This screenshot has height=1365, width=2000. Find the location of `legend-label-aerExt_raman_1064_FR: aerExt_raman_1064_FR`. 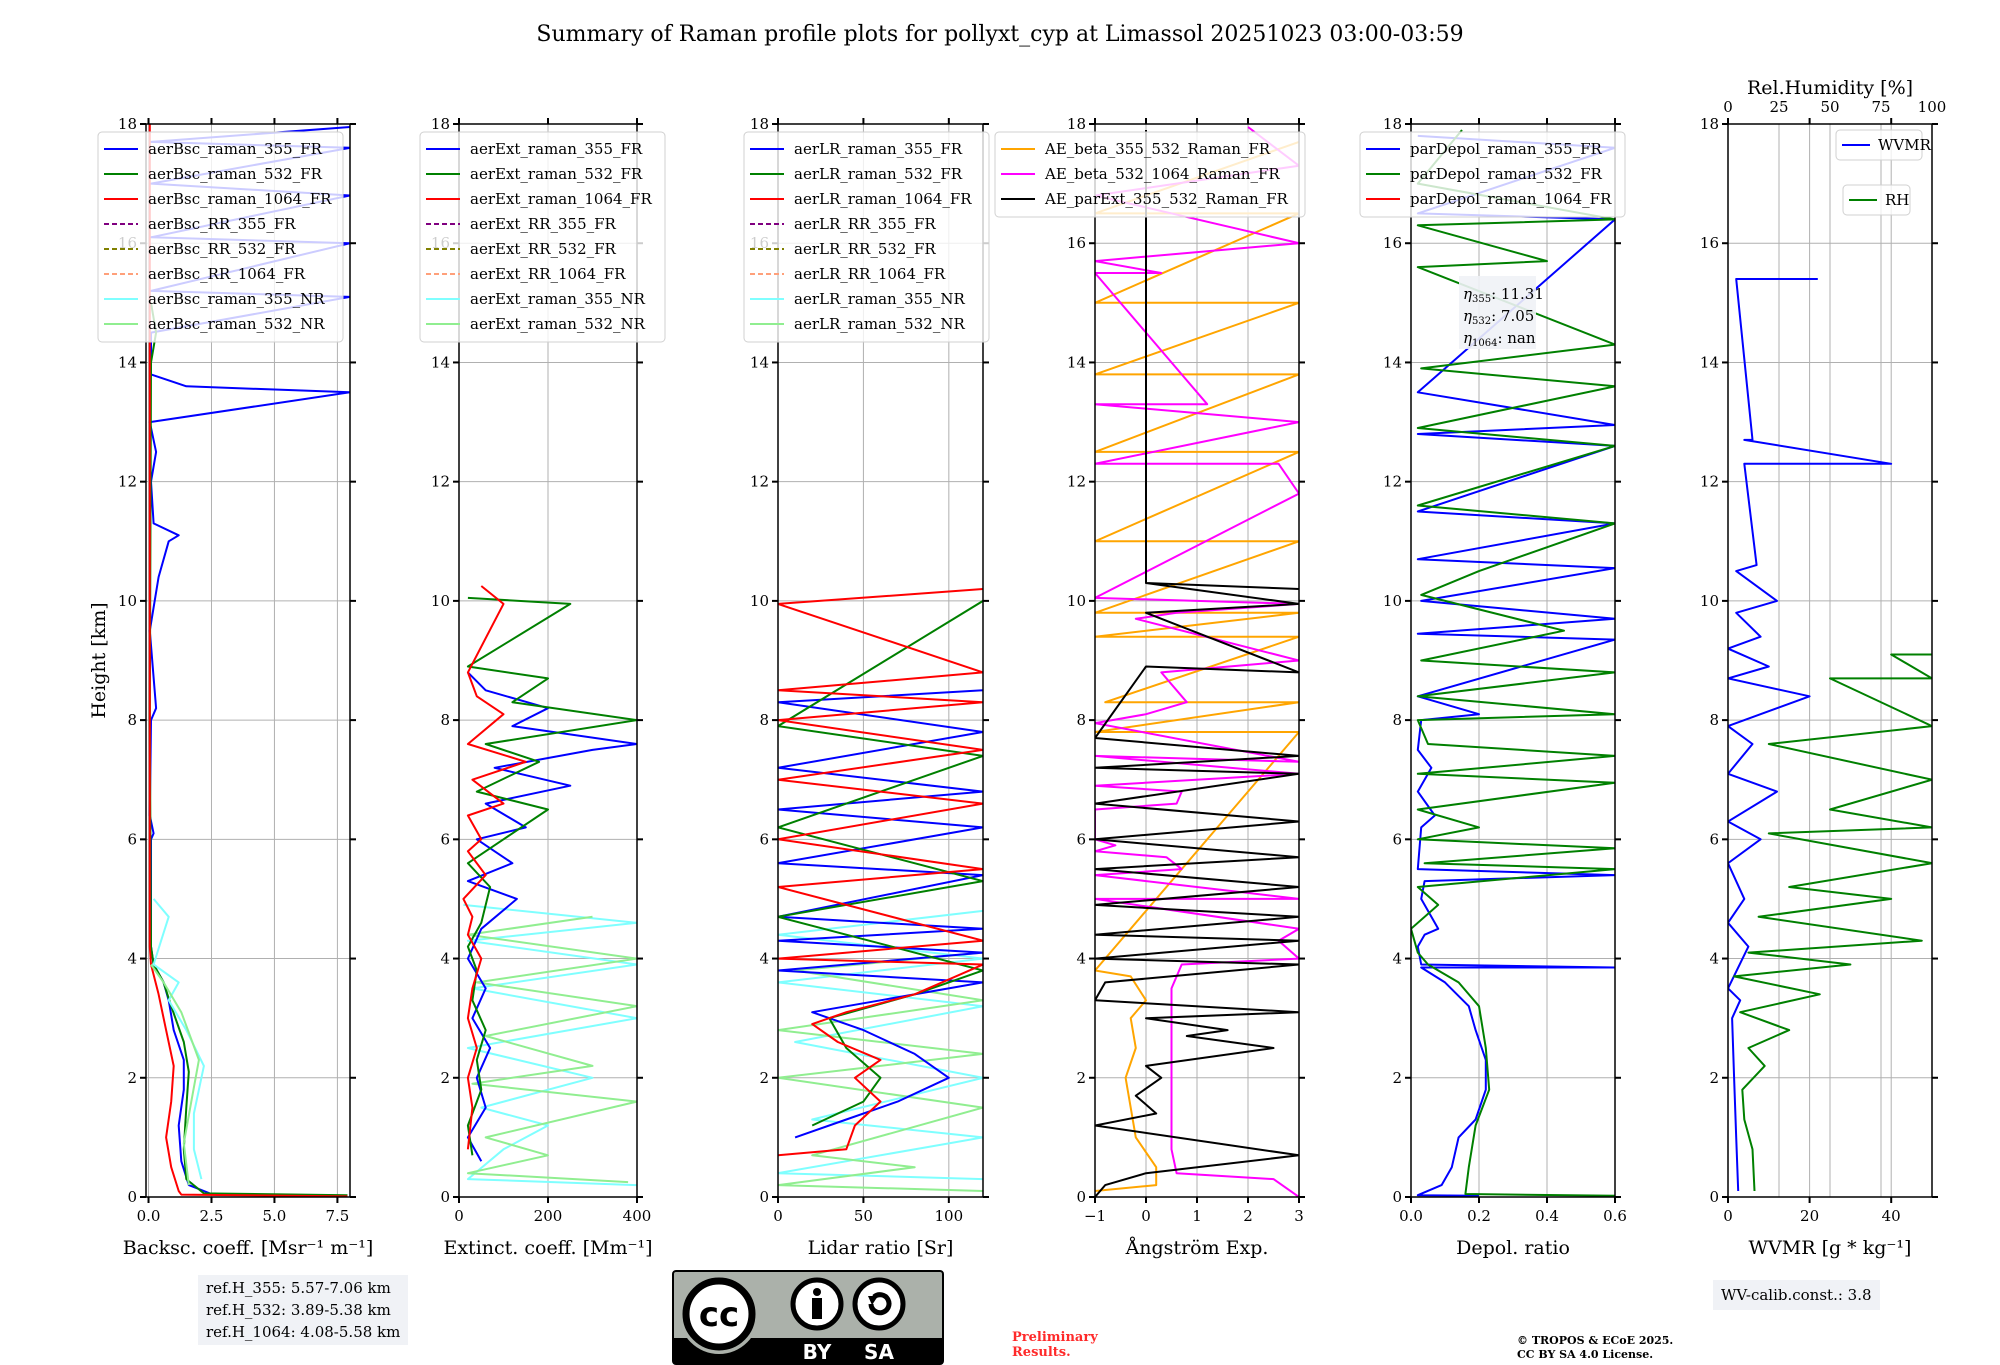

legend-label-aerExt_raman_1064_FR: aerExt_raman_1064_FR is located at coordinates (561, 199).